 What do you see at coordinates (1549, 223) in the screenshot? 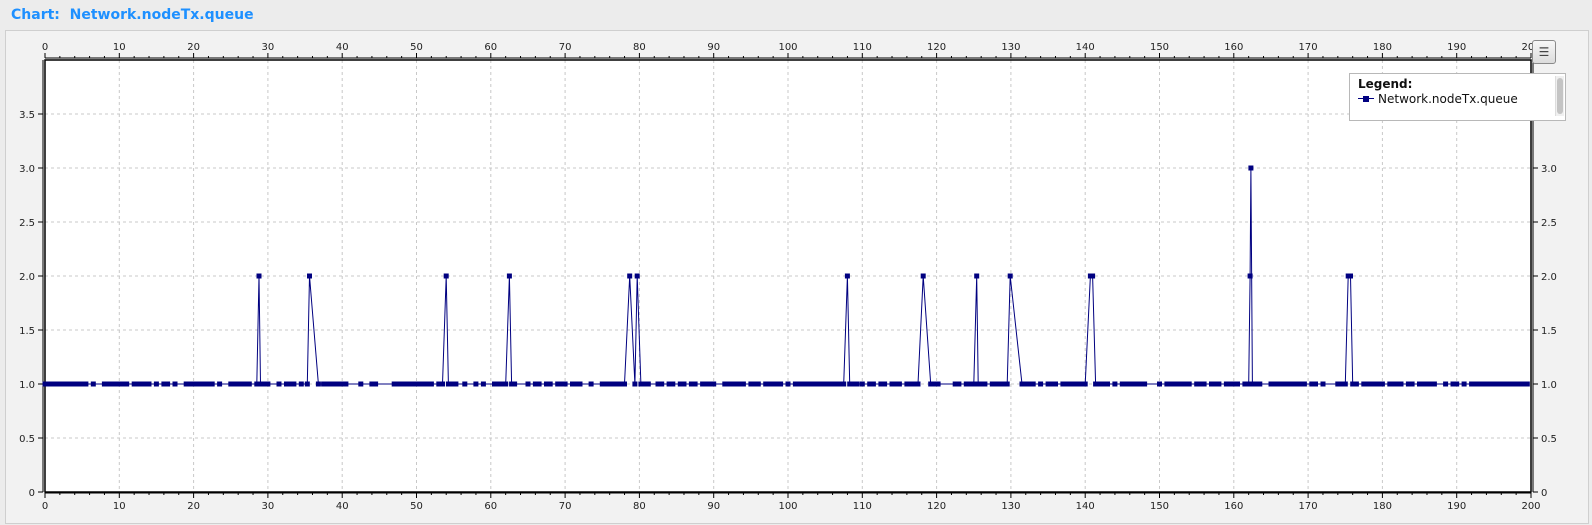
I see `right-y-tick-label: 2.5` at bounding box center [1549, 223].